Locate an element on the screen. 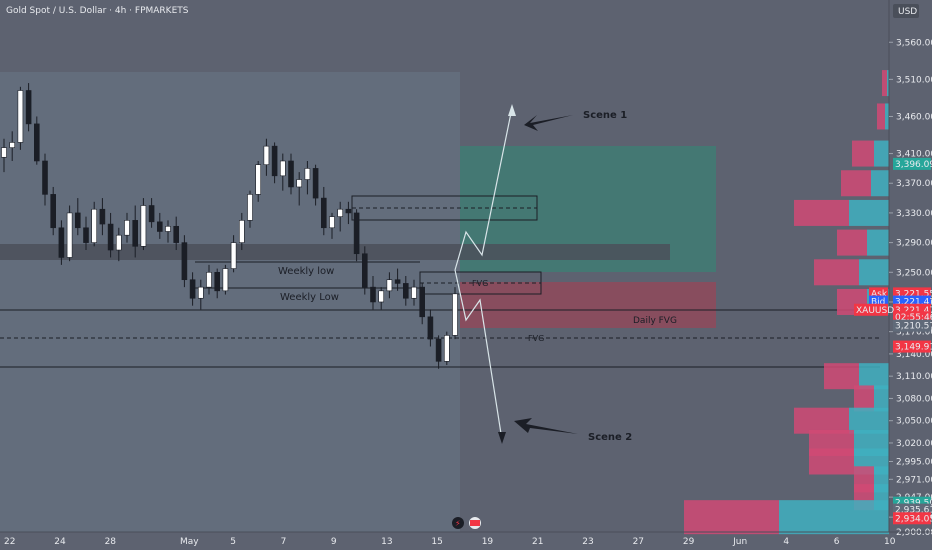 Image resolution: width=932 pixels, height=550 pixels. price-tag-text: Bid is located at coordinates (878, 303).